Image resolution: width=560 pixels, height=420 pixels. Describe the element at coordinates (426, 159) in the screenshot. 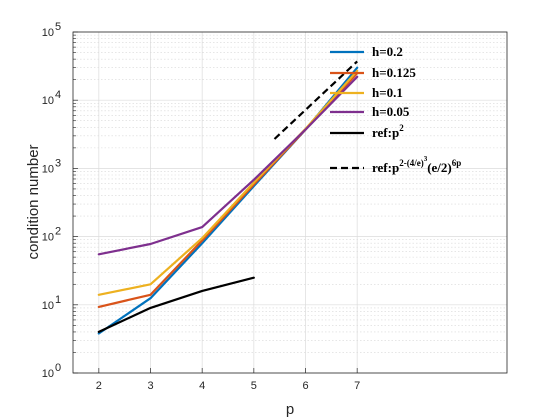

I see `legend-label-sup2: 3` at that location.